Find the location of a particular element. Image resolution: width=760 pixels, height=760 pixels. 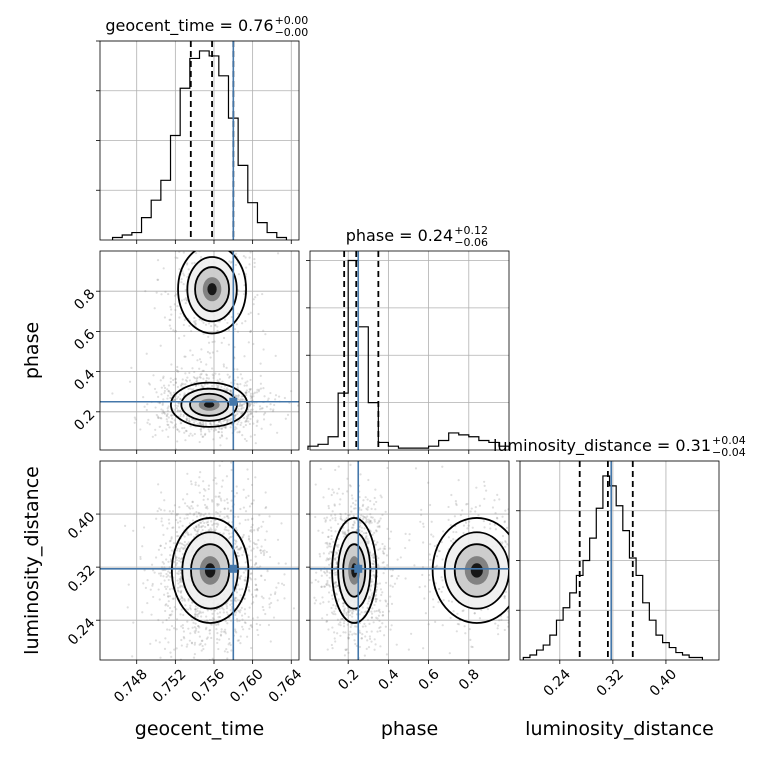

histogram-panel-geocent_time is located at coordinates (198, 142).